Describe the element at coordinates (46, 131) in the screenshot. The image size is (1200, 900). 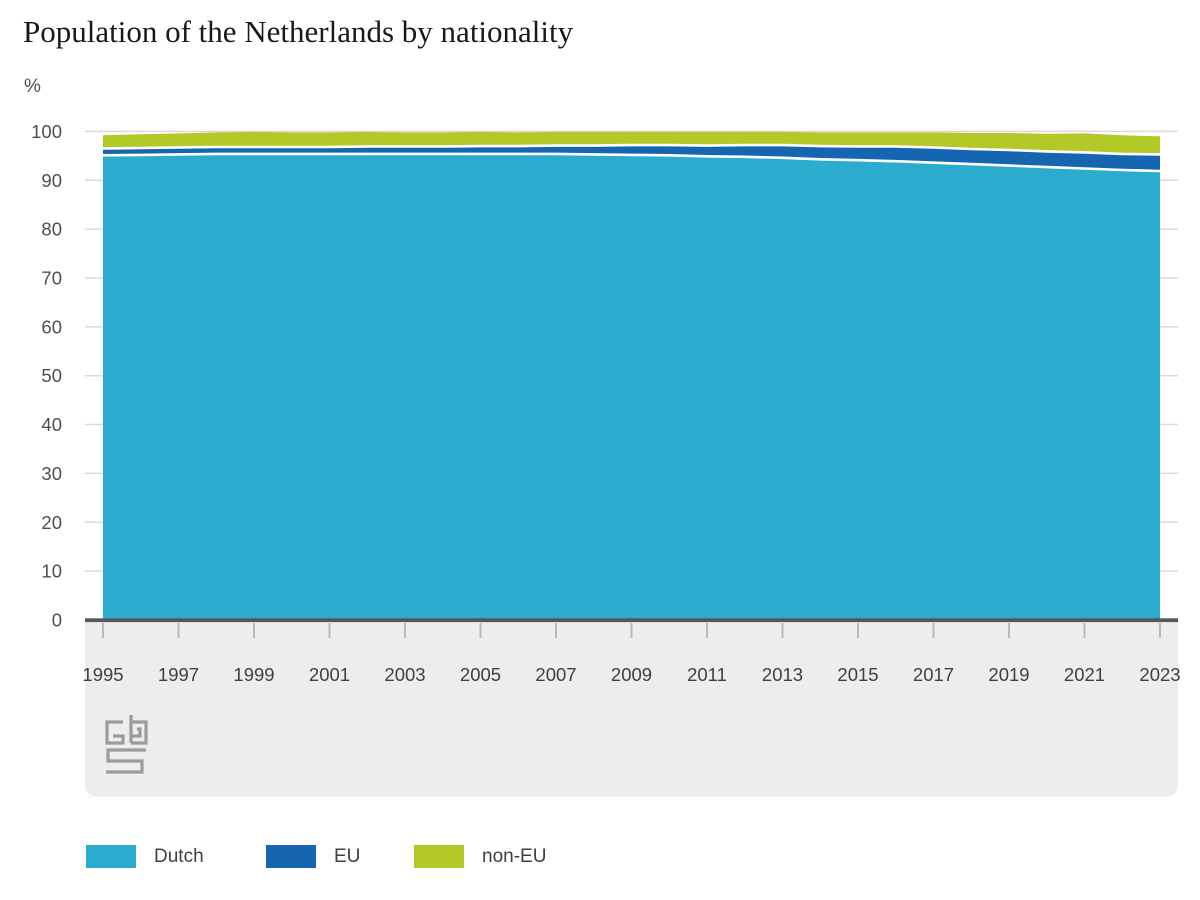
I see `svg-text: 100` at that location.